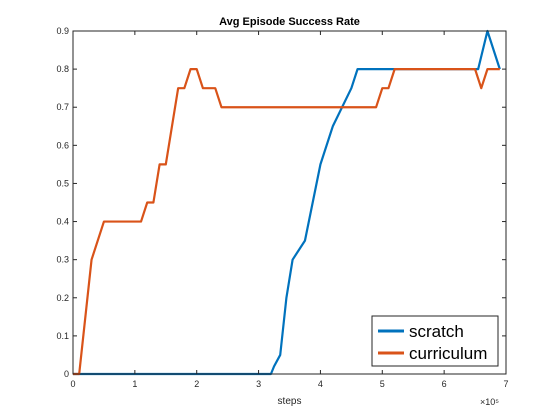 This screenshot has height=420, width=560. What do you see at coordinates (436, 331) in the screenshot?
I see `legend-label-scratch: scratch` at bounding box center [436, 331].